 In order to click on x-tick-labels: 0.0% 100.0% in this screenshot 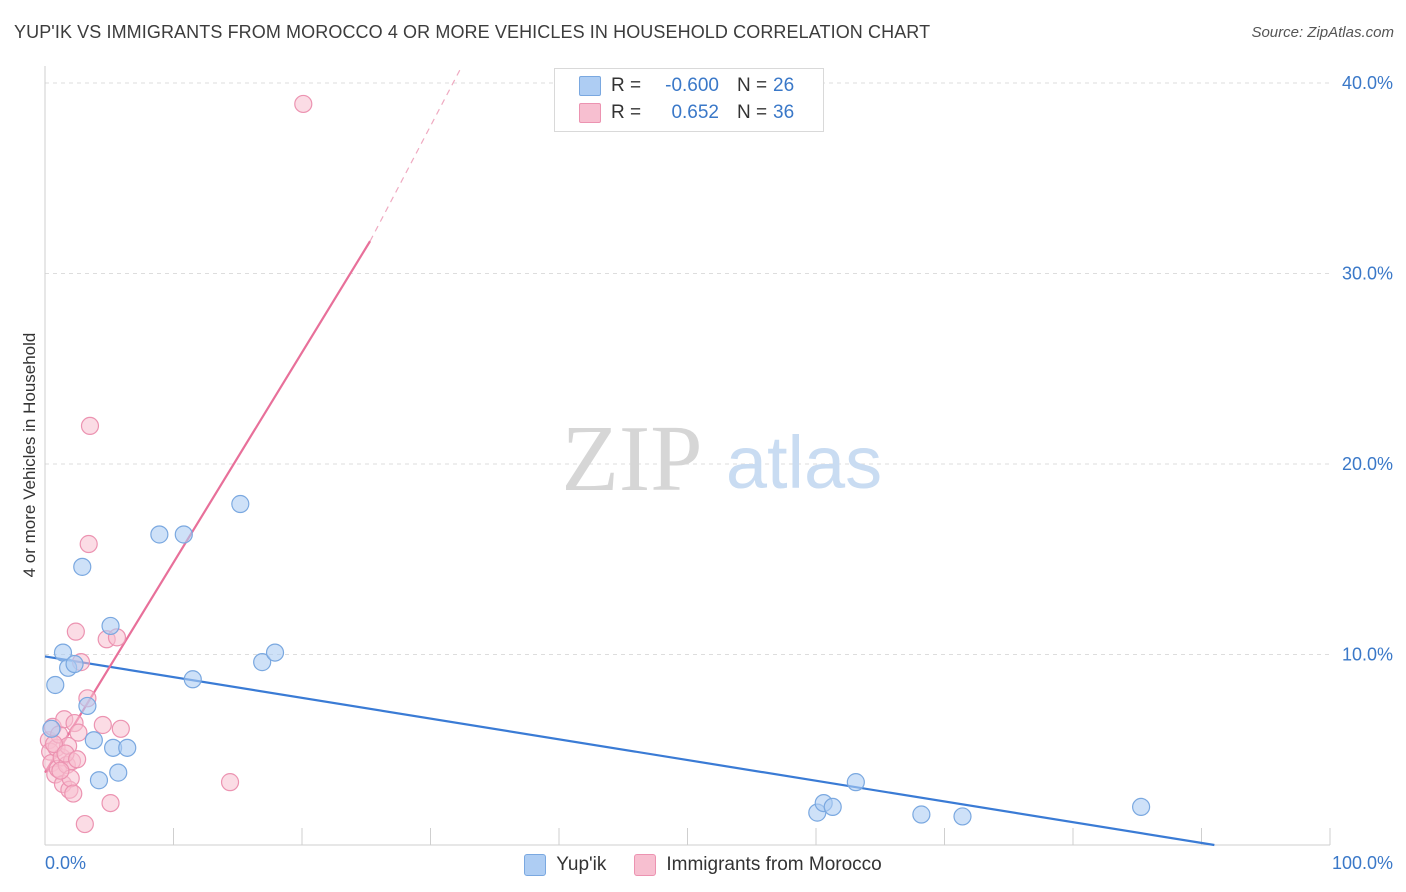, I will do `click(719, 863)`.